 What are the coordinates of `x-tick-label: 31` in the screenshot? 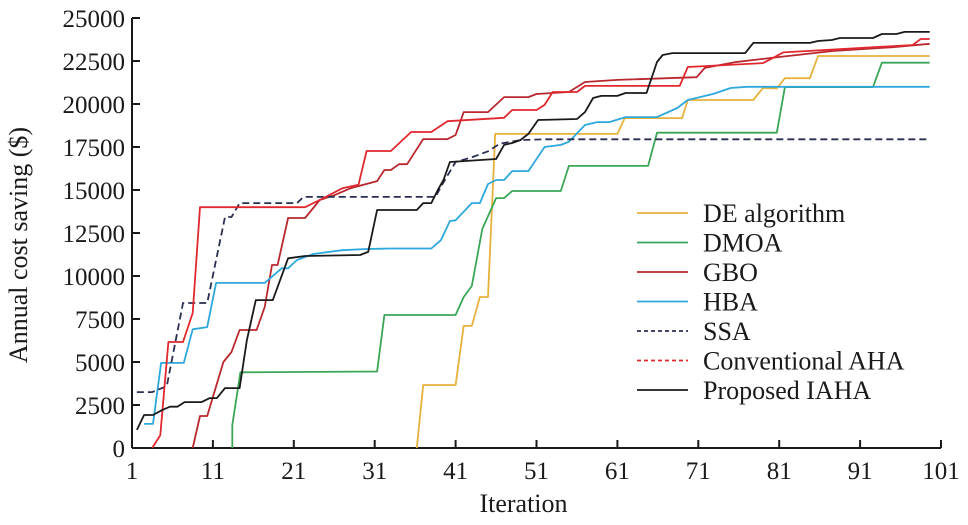 It's located at (374, 471).